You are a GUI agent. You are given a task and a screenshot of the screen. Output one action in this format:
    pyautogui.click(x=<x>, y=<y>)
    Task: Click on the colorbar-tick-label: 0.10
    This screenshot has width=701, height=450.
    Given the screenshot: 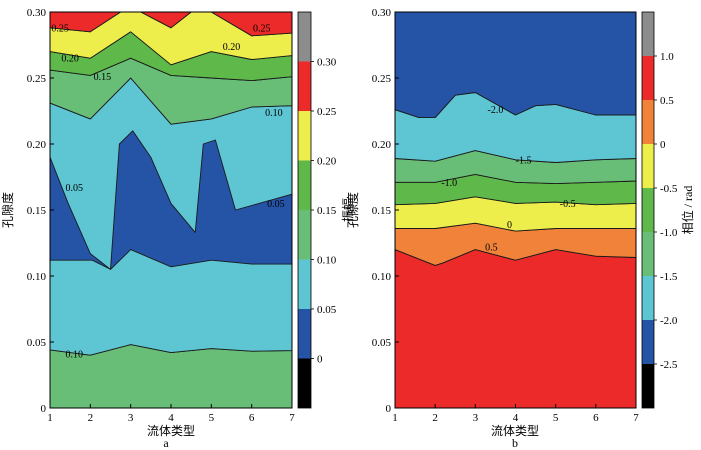 What is the action you would take?
    pyautogui.click(x=327, y=261)
    